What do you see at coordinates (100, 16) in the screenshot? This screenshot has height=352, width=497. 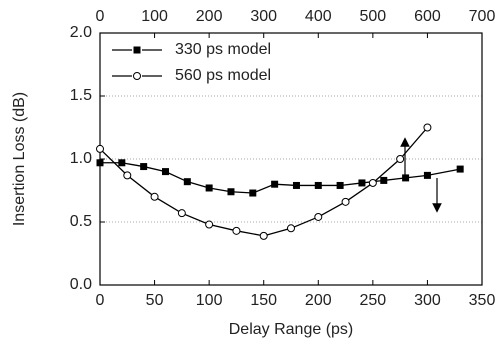 I see `x2-tick-label: 0` at bounding box center [100, 16].